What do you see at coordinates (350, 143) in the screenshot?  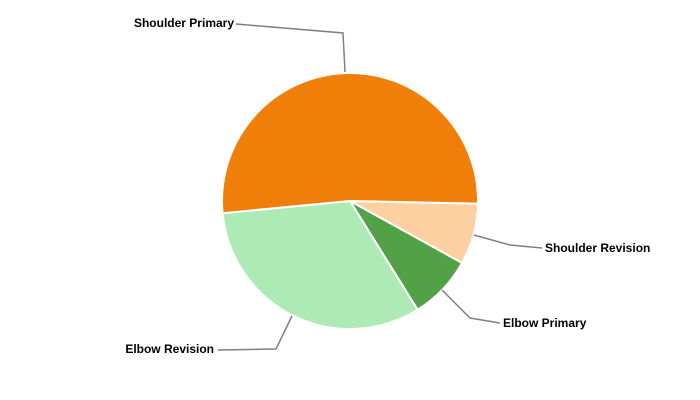 I see `pie-slice-shoulder-primary` at bounding box center [350, 143].